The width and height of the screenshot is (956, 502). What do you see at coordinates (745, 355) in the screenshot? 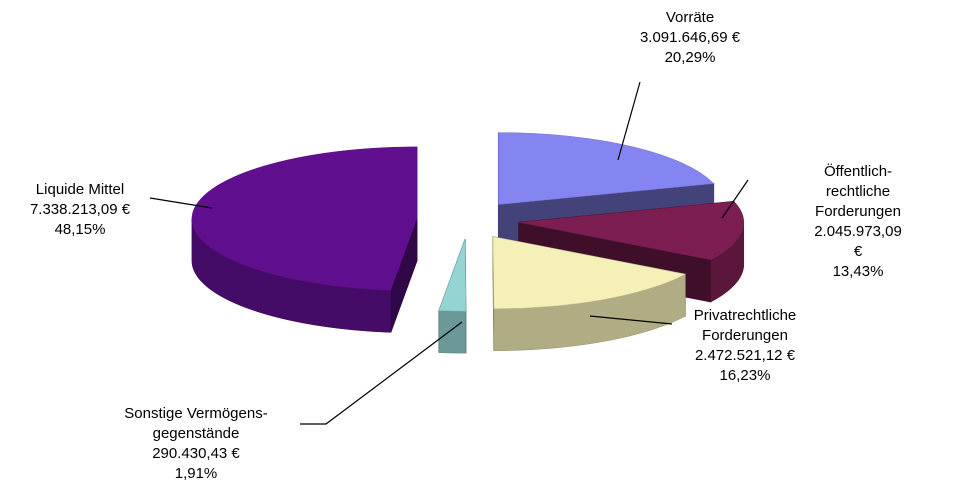
I see `amount-label: 2.472.521,12 €` at bounding box center [745, 355].